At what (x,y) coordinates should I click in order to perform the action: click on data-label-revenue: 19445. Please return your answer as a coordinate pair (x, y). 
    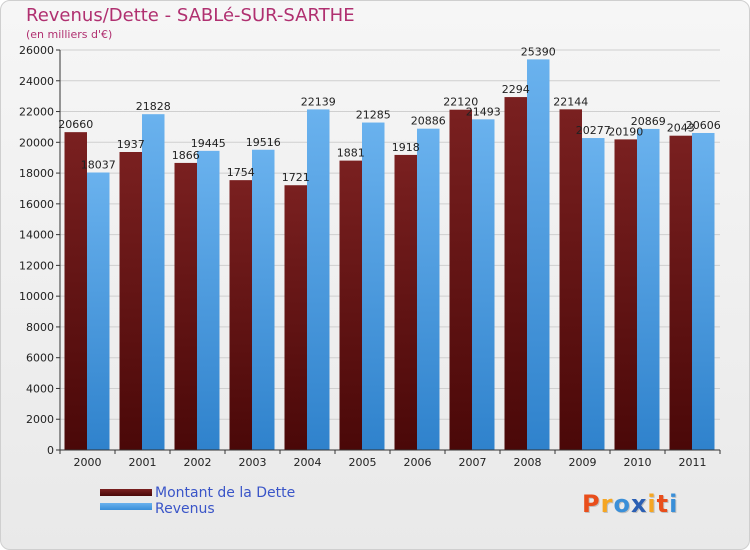
    Looking at the image, I should click on (208, 143).